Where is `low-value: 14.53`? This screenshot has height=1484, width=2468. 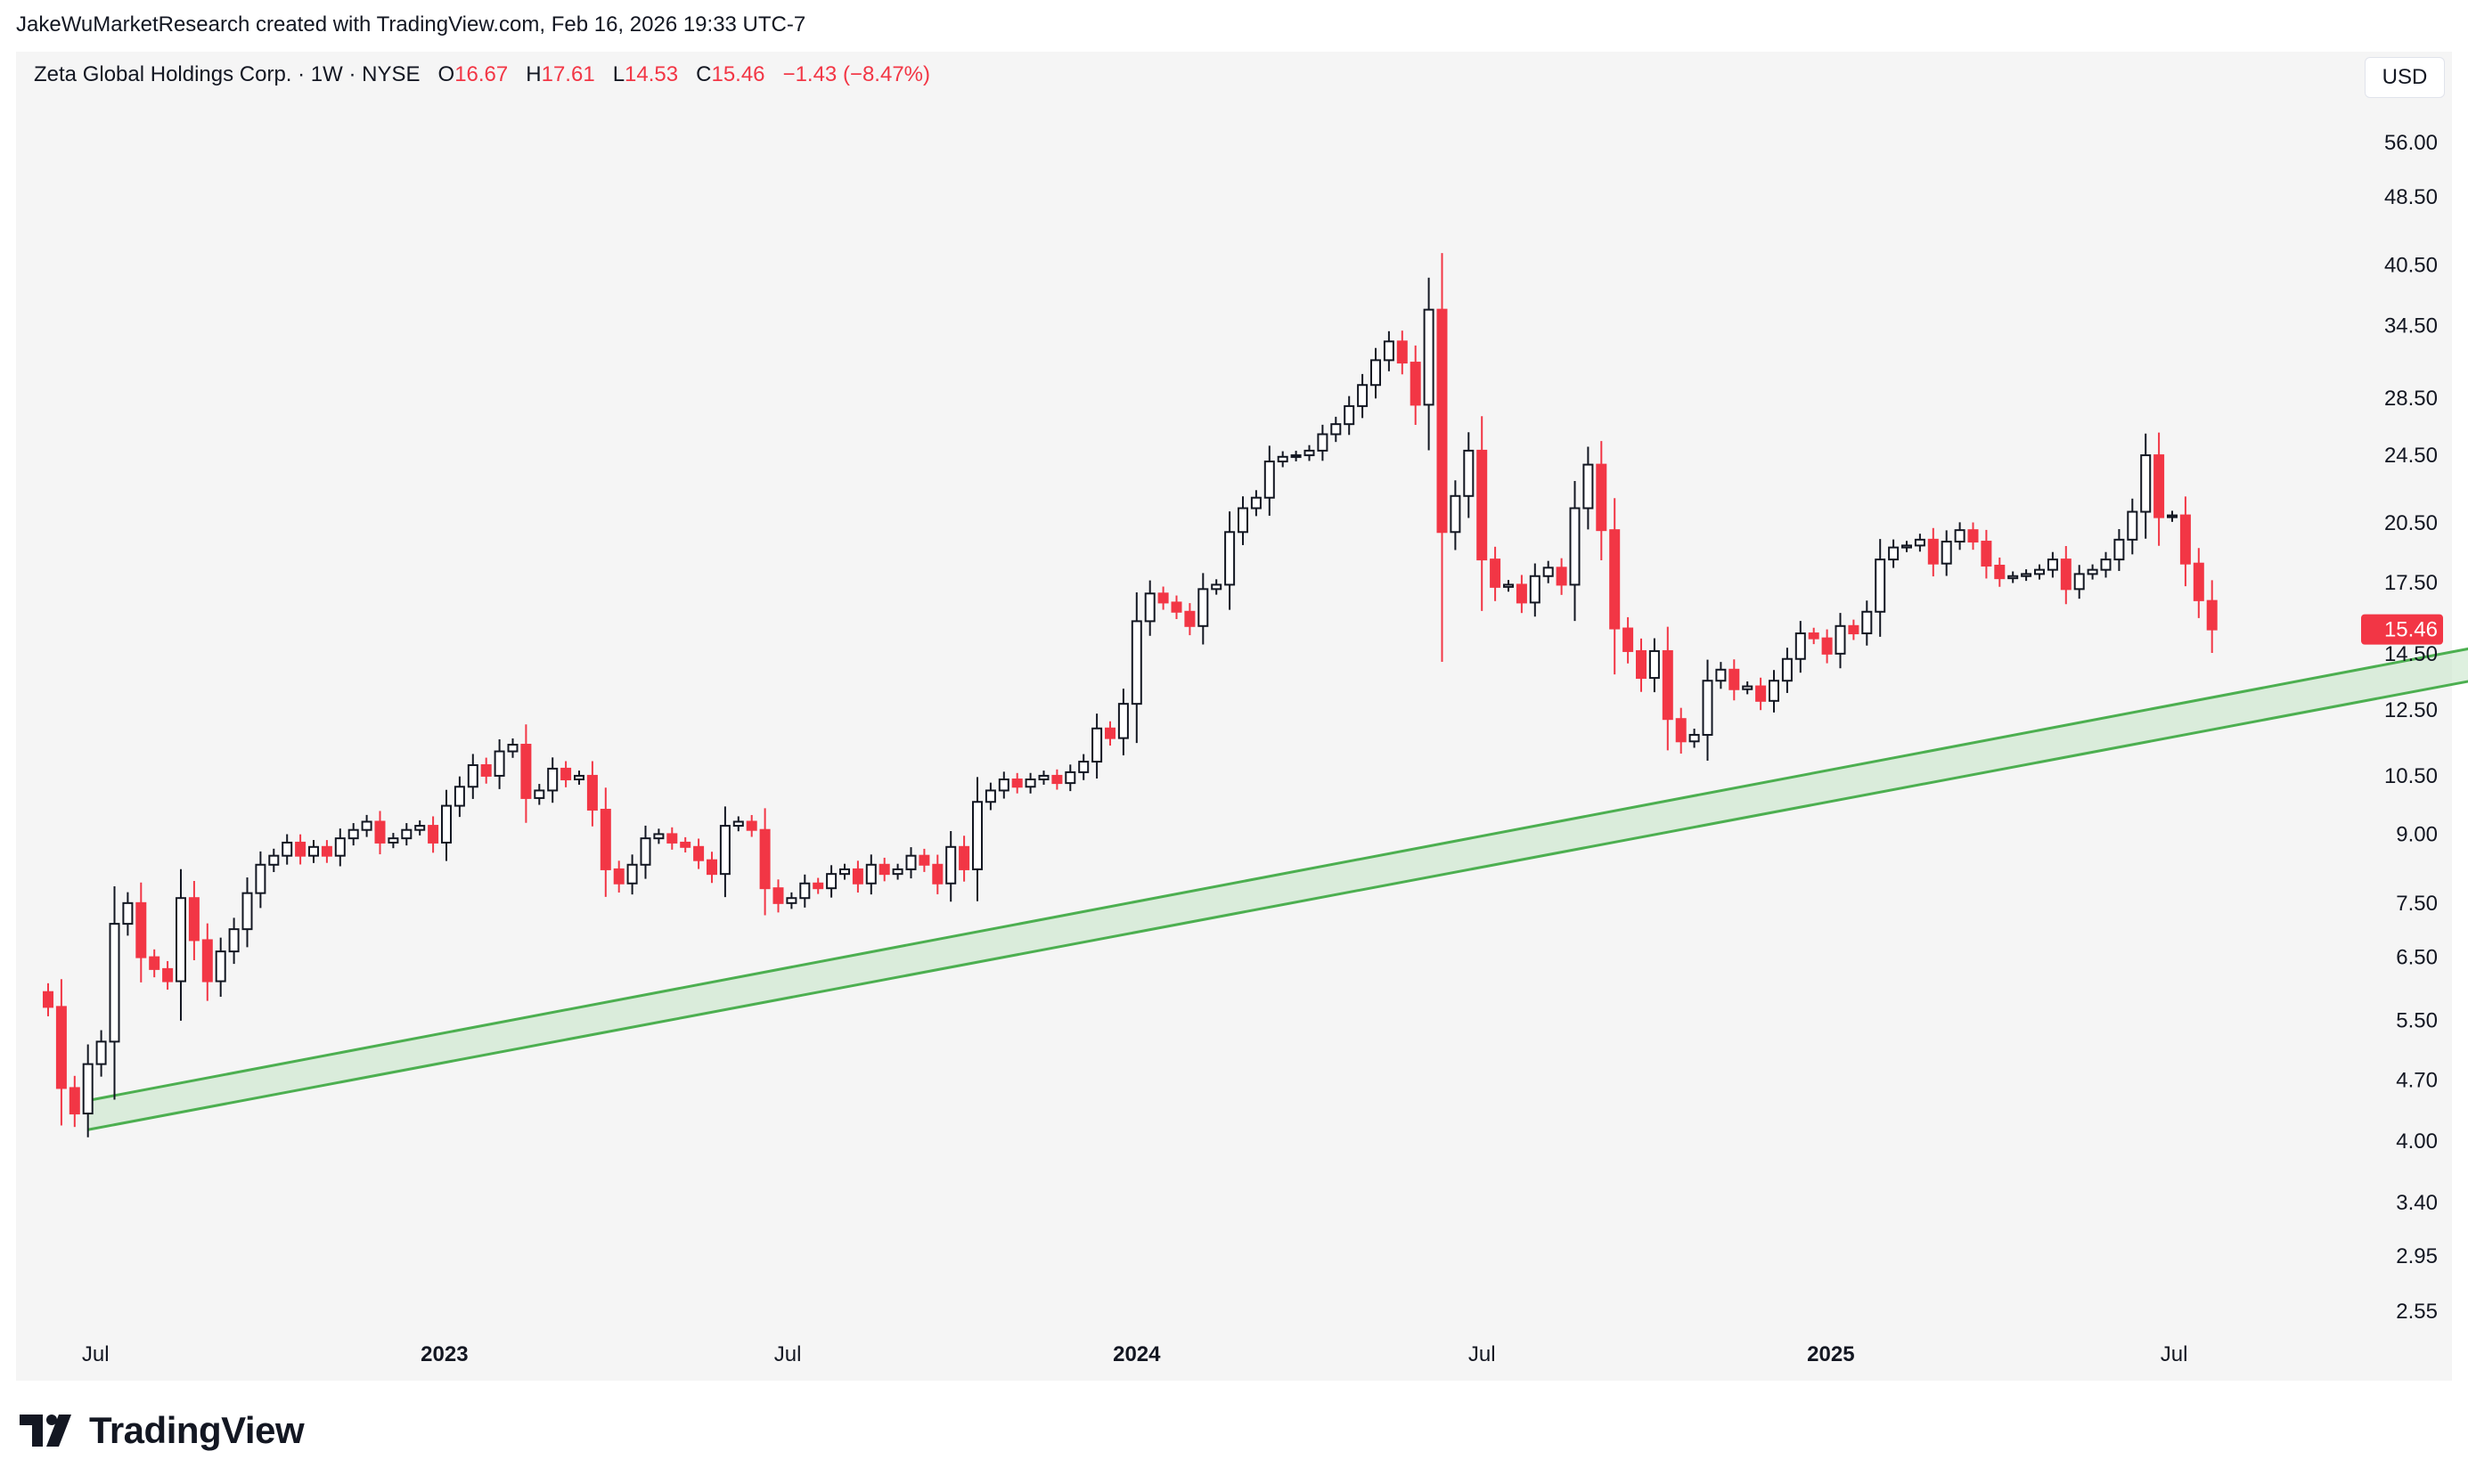 low-value: 14.53 is located at coordinates (652, 74).